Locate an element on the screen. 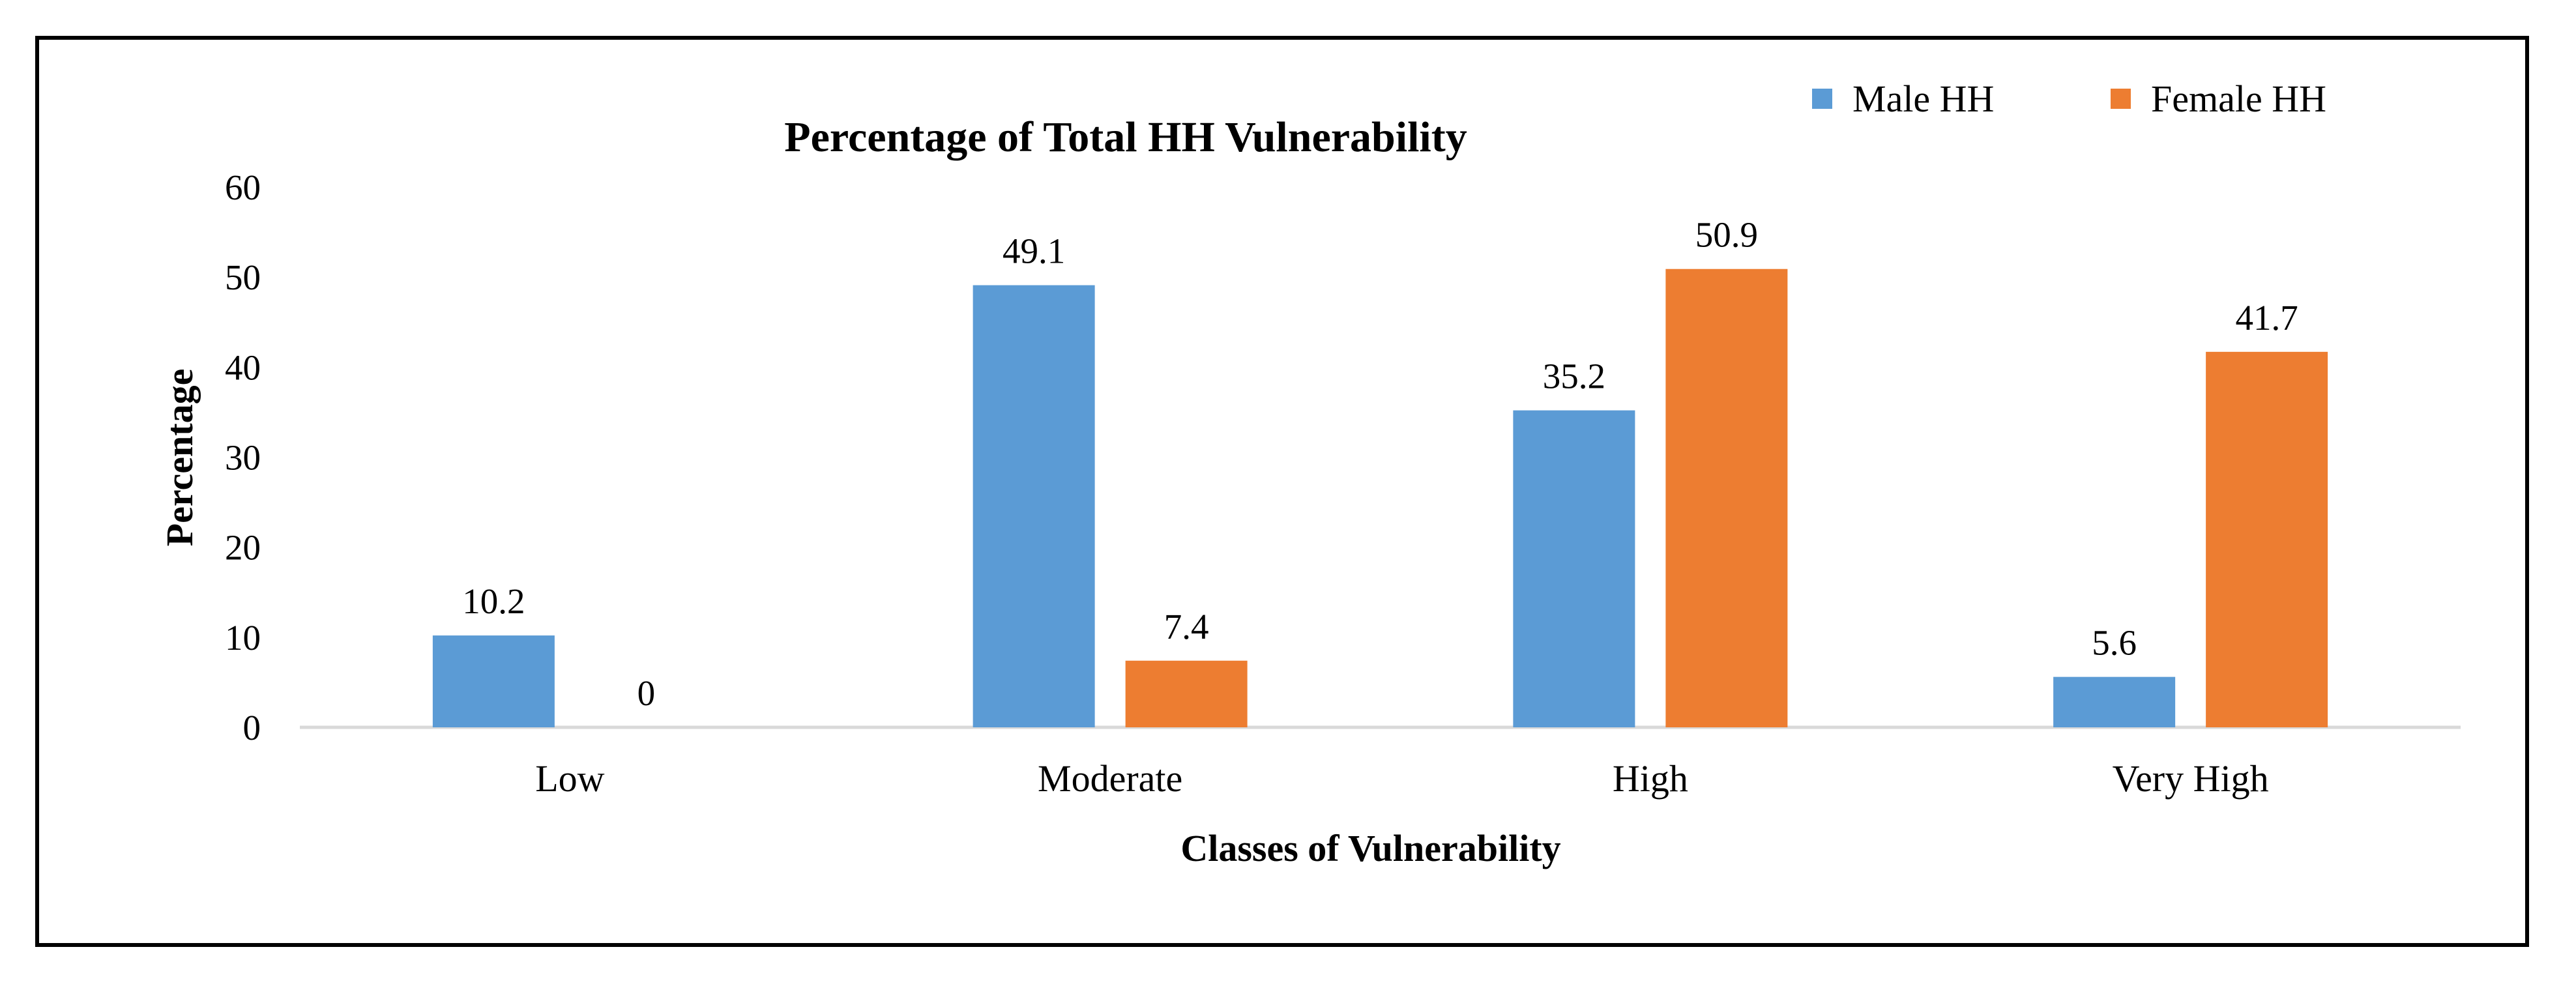 The height and width of the screenshot is (988, 2576). y-tick-label: 40 is located at coordinates (243, 367).